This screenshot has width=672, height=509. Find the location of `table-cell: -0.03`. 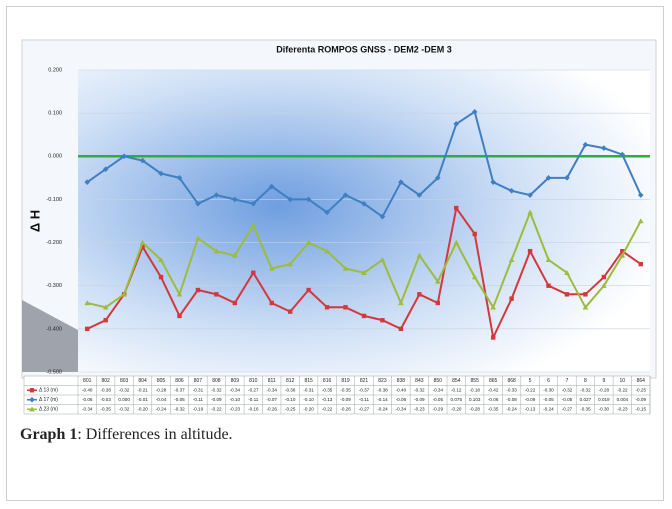

table-cell: -0.03 is located at coordinates (105, 399).